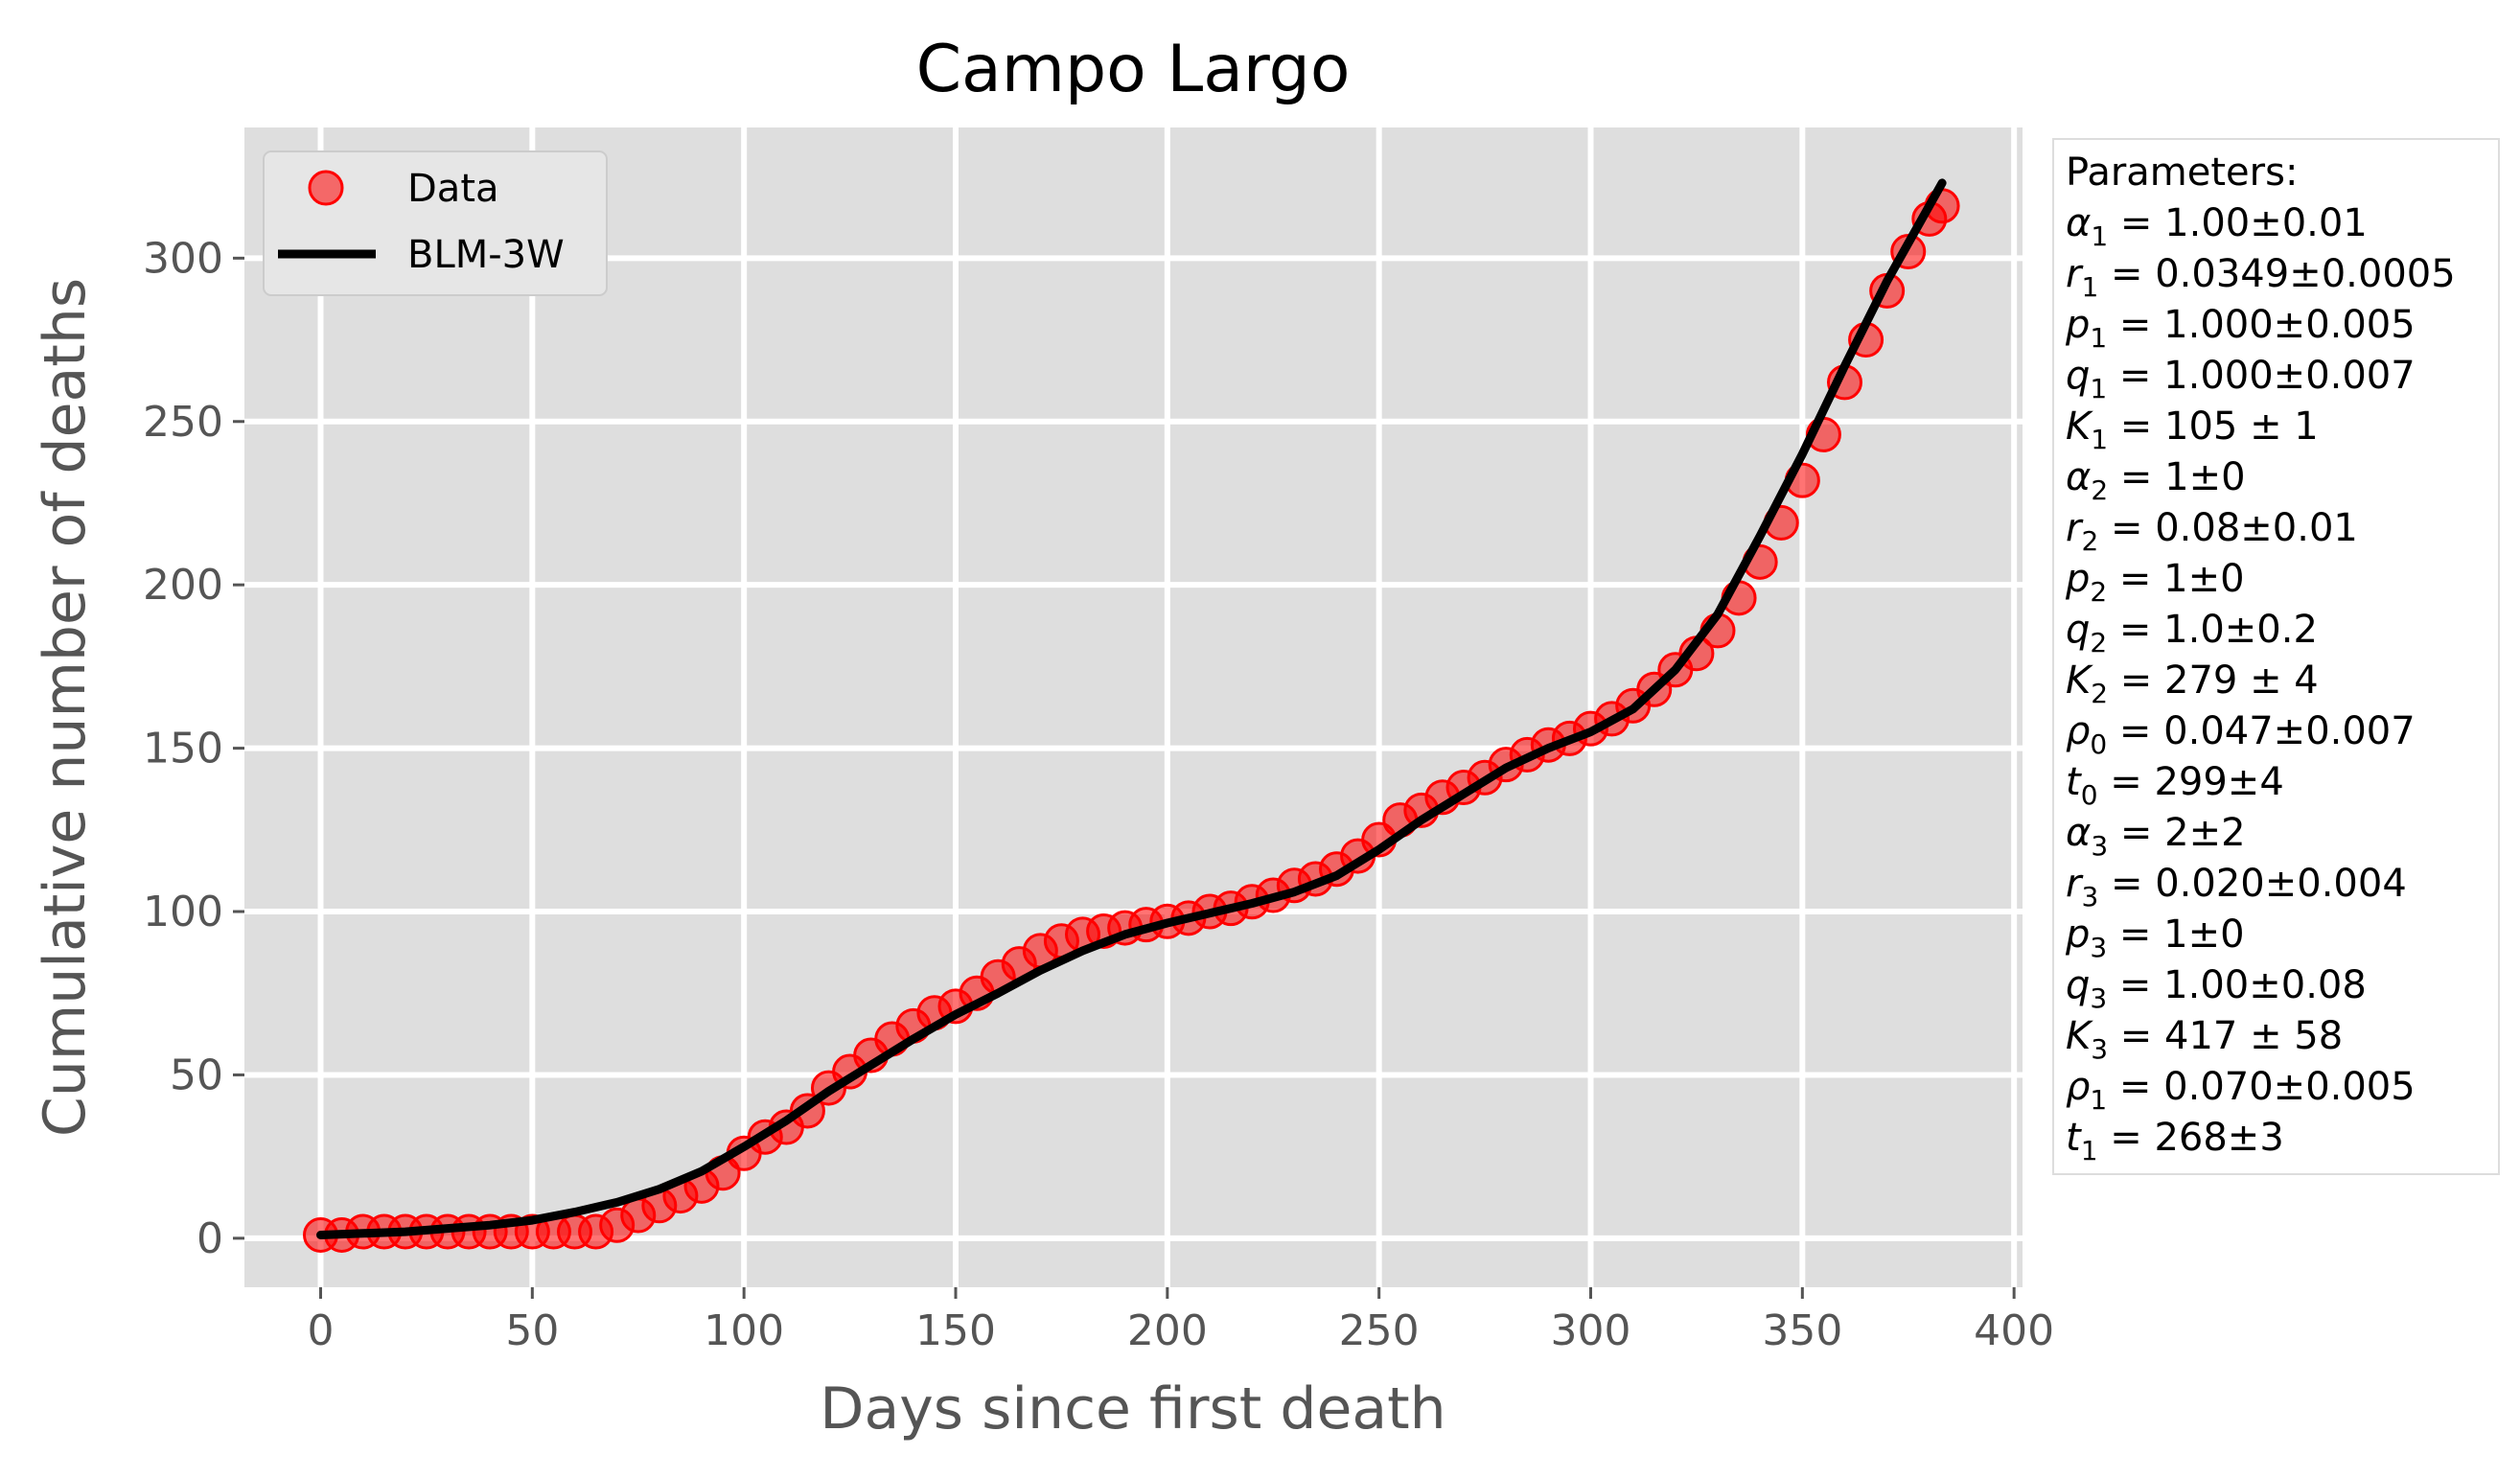 Image resolution: width=2520 pixels, height=1478 pixels. Describe the element at coordinates (2241, 734) in the screenshot. I see `parameter-line: ρ0 = 0.047±0.007` at that location.